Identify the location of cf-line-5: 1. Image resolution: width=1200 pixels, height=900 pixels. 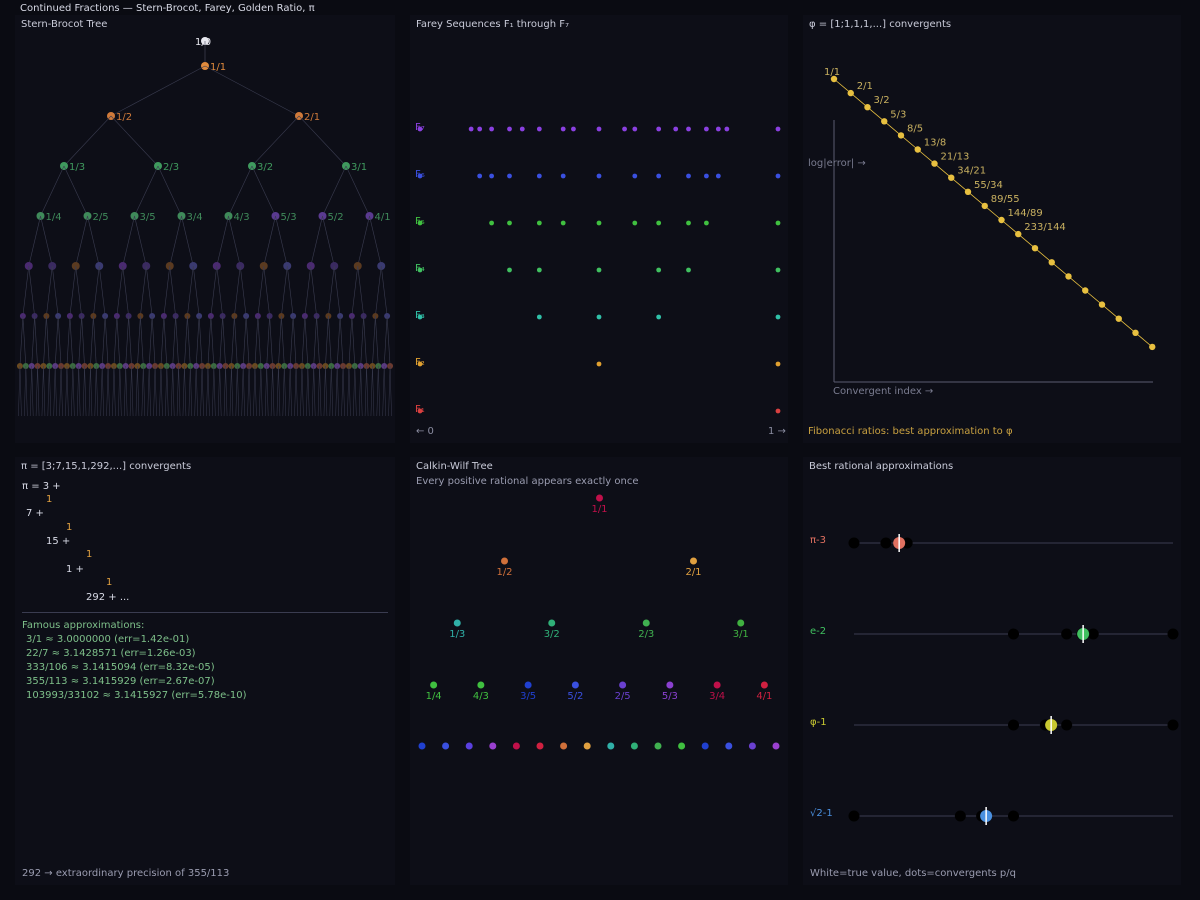
(89, 554).